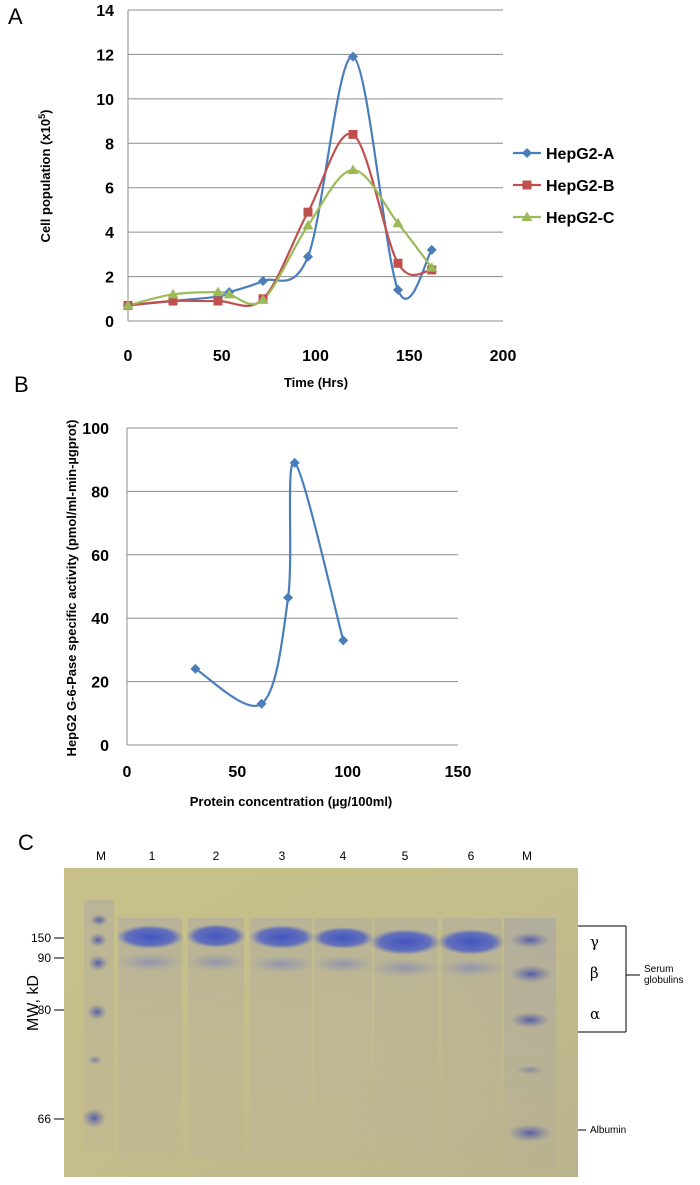 This screenshot has width=700, height=1185. What do you see at coordinates (45, 958) in the screenshot?
I see `mw-marker-label: 90` at bounding box center [45, 958].